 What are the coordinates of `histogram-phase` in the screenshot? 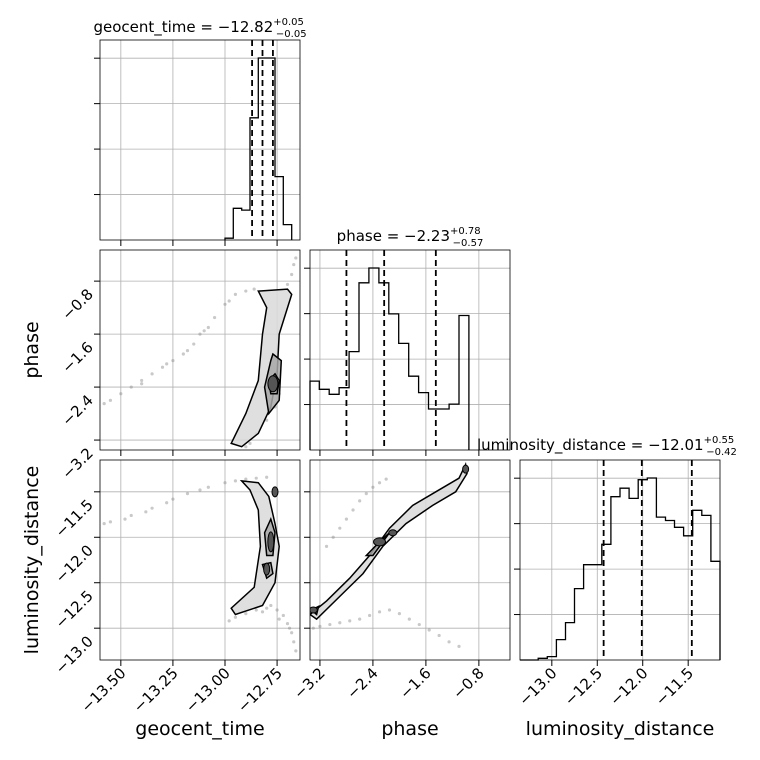 It's located at (389, 358).